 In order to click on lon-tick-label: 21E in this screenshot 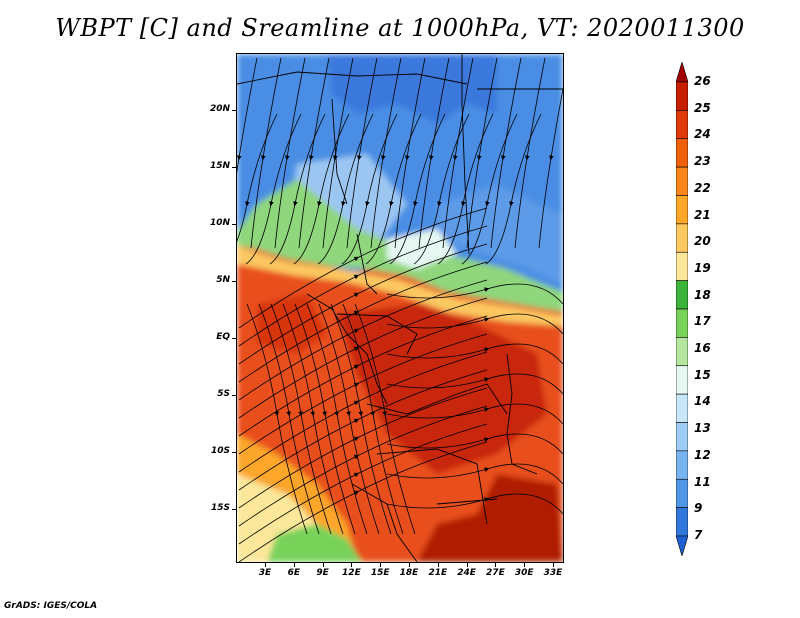, I will do `click(438, 573)`.